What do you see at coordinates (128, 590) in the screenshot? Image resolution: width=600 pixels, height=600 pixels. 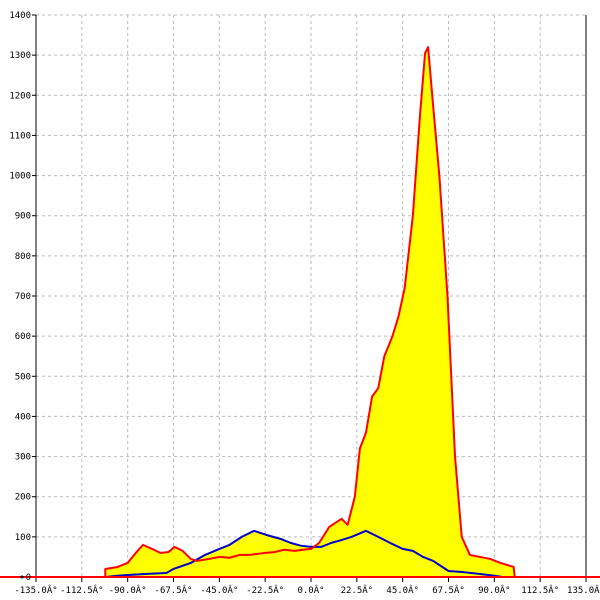 I see `x-tick-label: -90.0Â°` at bounding box center [128, 590].